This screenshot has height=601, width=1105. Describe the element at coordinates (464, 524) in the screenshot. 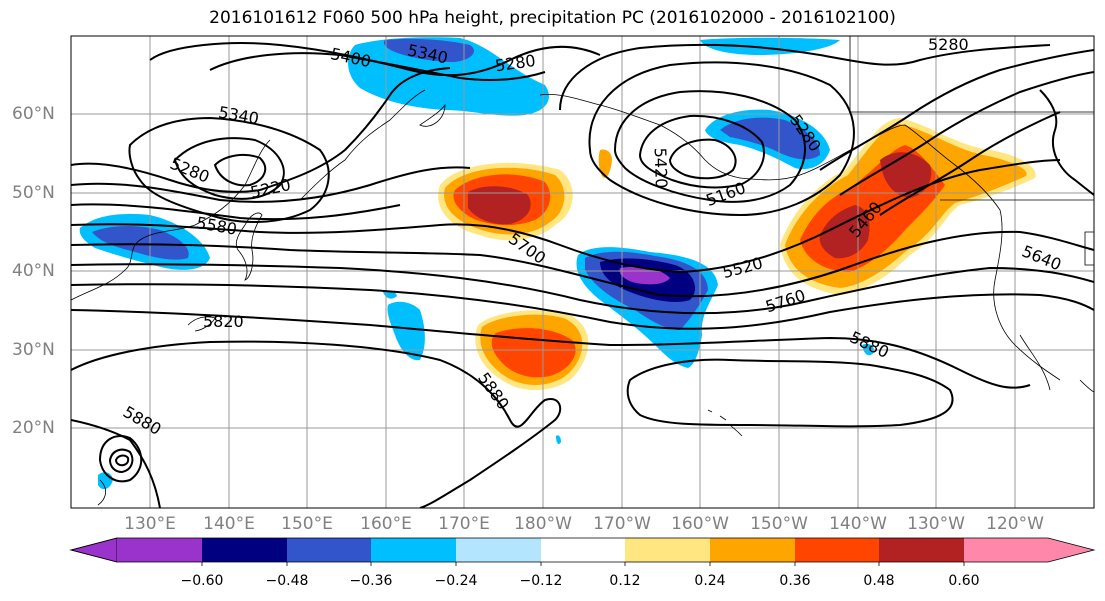

I see `lon-label: 170°E` at that location.